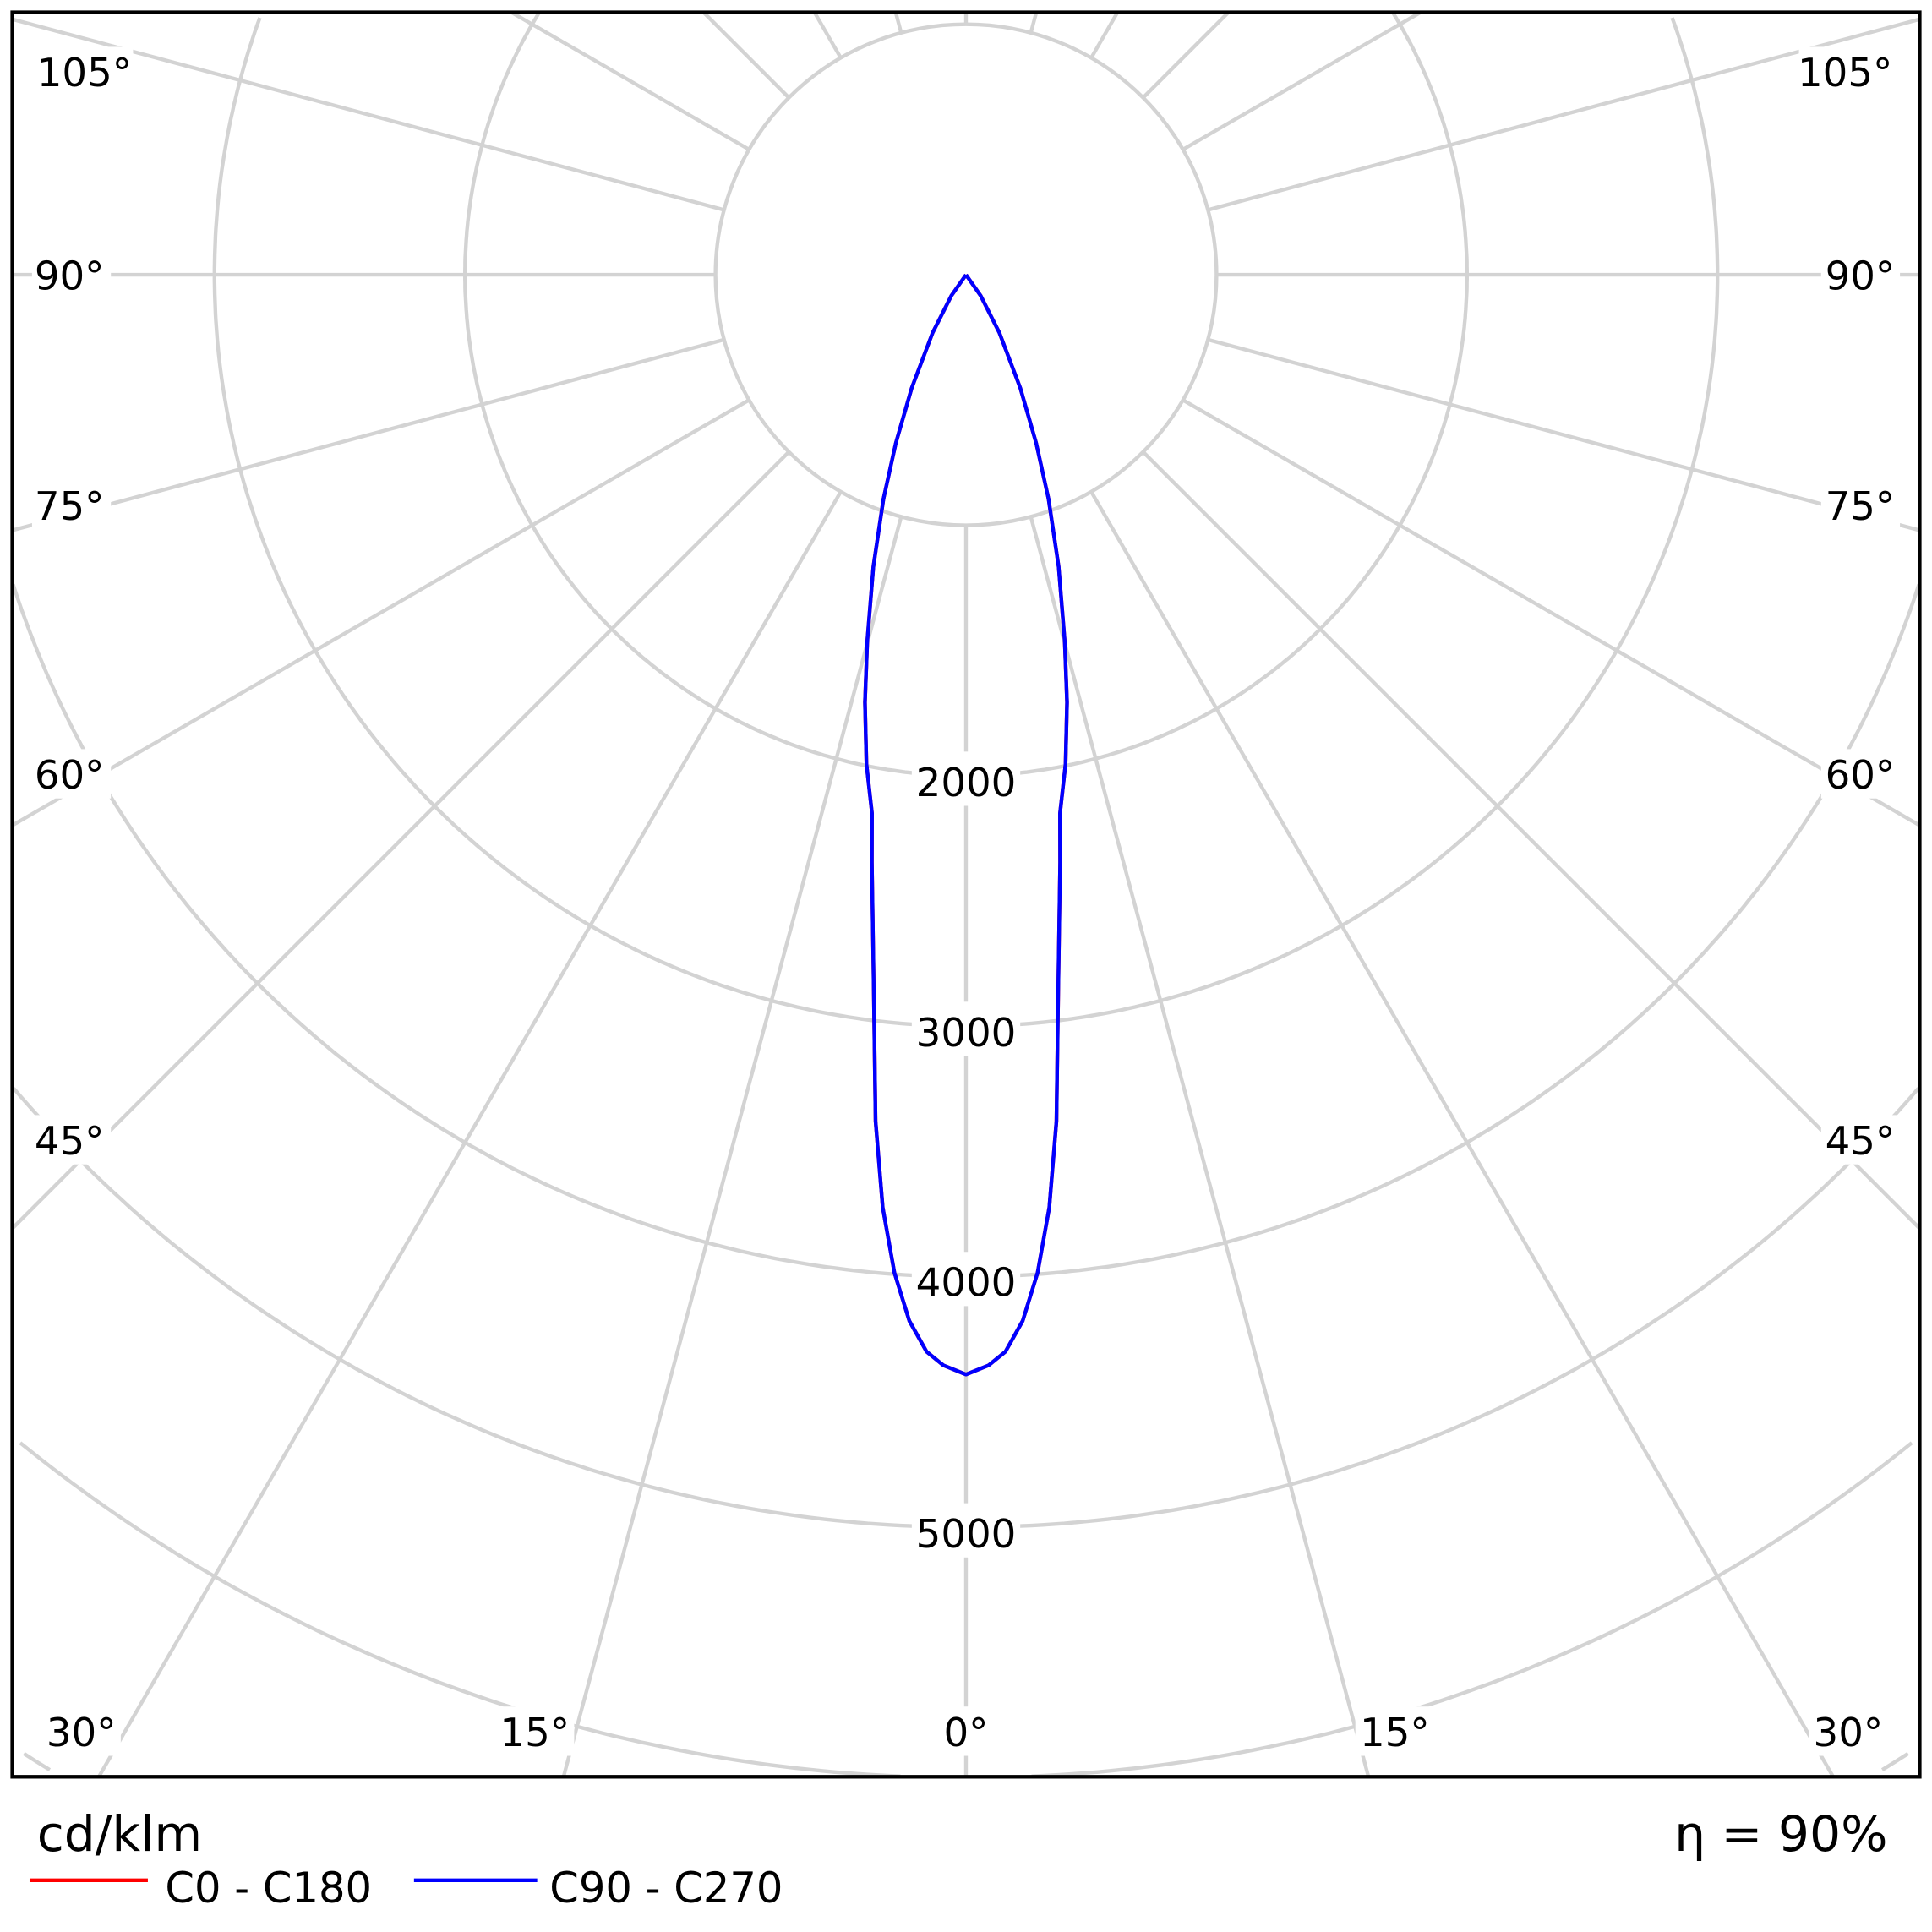  What do you see at coordinates (406, 1888) in the screenshot?
I see `legend: C0 - C180 C90 - C270` at bounding box center [406, 1888].